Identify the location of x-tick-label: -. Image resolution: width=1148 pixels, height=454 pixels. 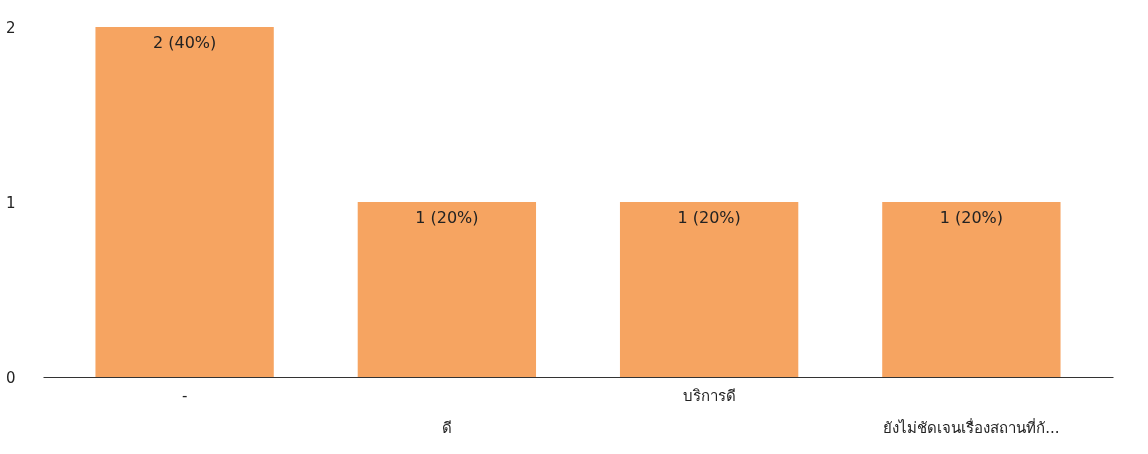
(184, 396).